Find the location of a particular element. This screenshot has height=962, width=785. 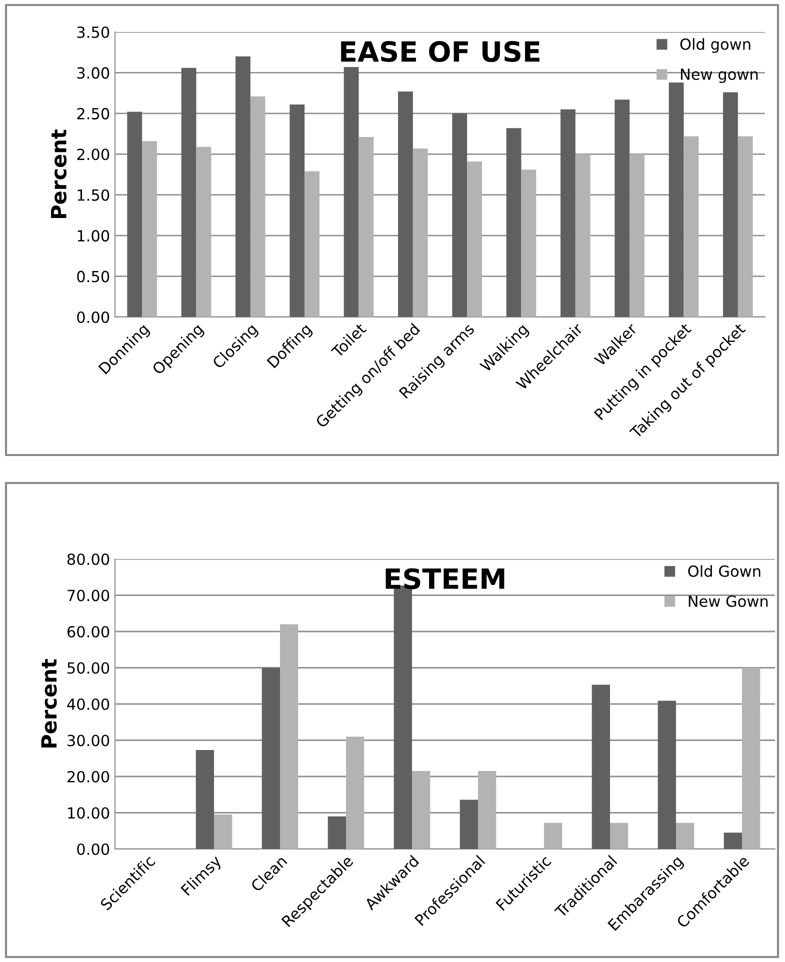

chart-title: ESTEEM is located at coordinates (445, 579).